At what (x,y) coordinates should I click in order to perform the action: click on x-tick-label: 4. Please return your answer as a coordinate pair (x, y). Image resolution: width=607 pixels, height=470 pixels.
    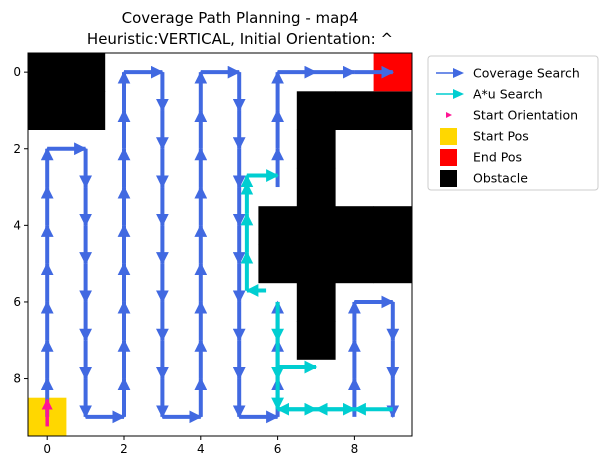
    Looking at the image, I should click on (201, 449).